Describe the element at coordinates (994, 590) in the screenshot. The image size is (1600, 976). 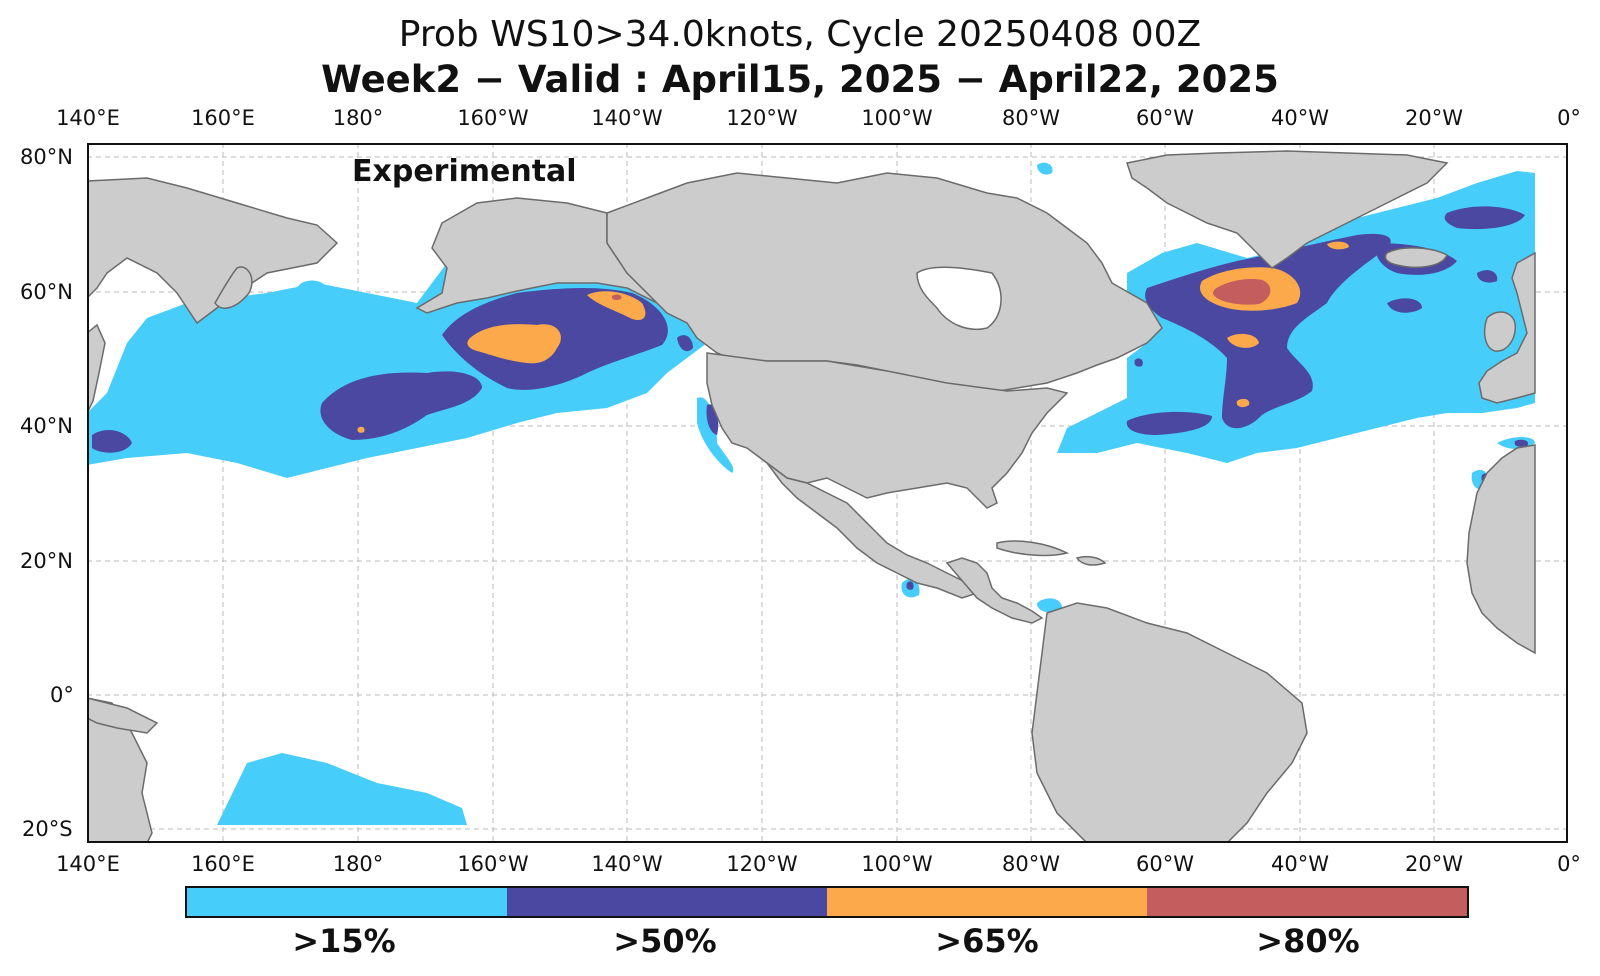
I see `central-america-land` at that location.